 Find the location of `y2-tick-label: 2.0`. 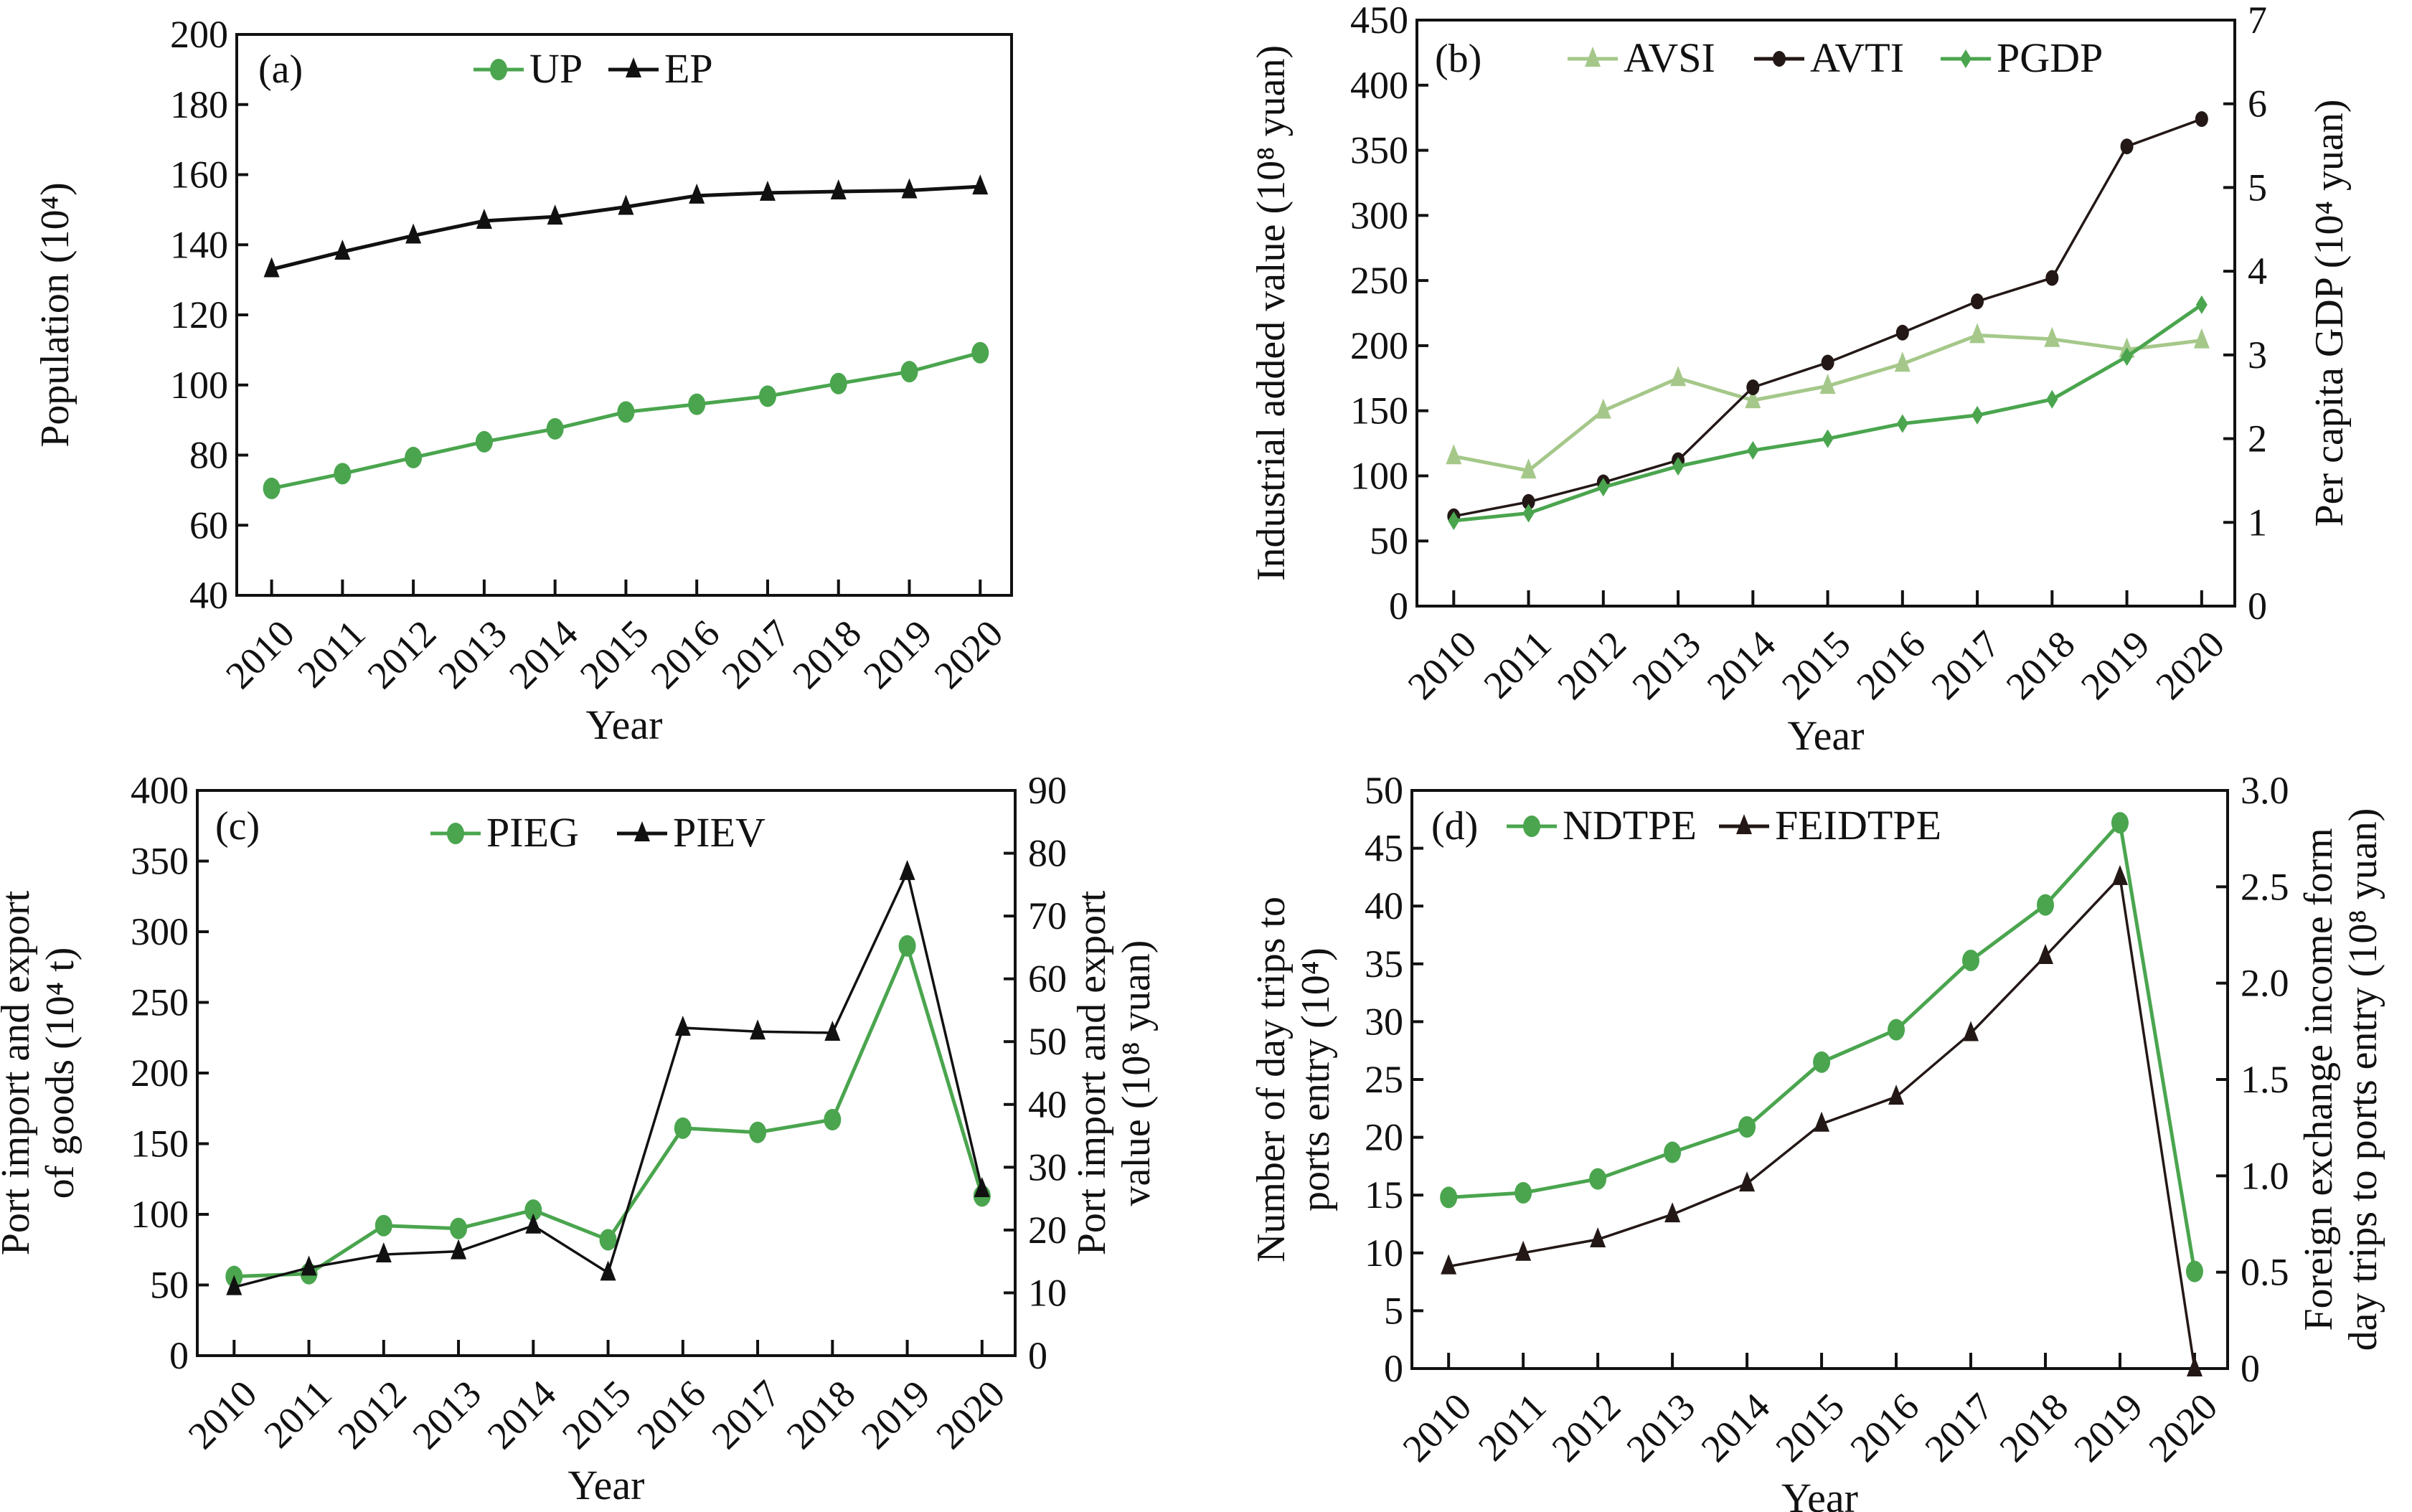

y2-tick-label: 2.0 is located at coordinates (2265, 983).